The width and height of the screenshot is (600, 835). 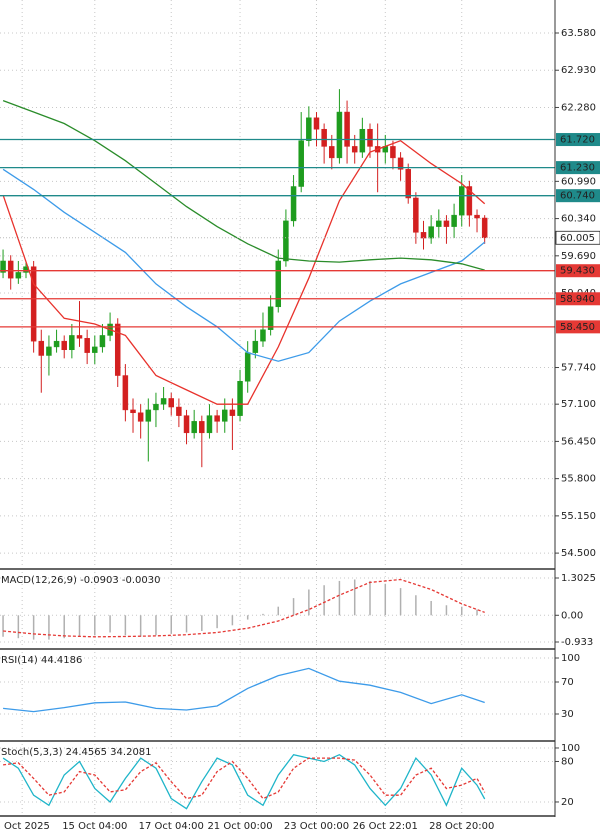 I want to click on y-tick-label: 60.340, so click(x=578, y=219).